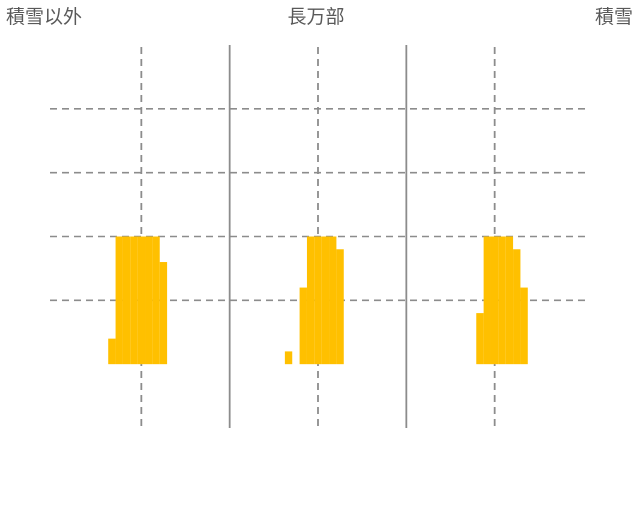 The image size is (636, 506). What do you see at coordinates (614, 17) in the screenshot?
I see `right-axis-title: 積雪` at bounding box center [614, 17].